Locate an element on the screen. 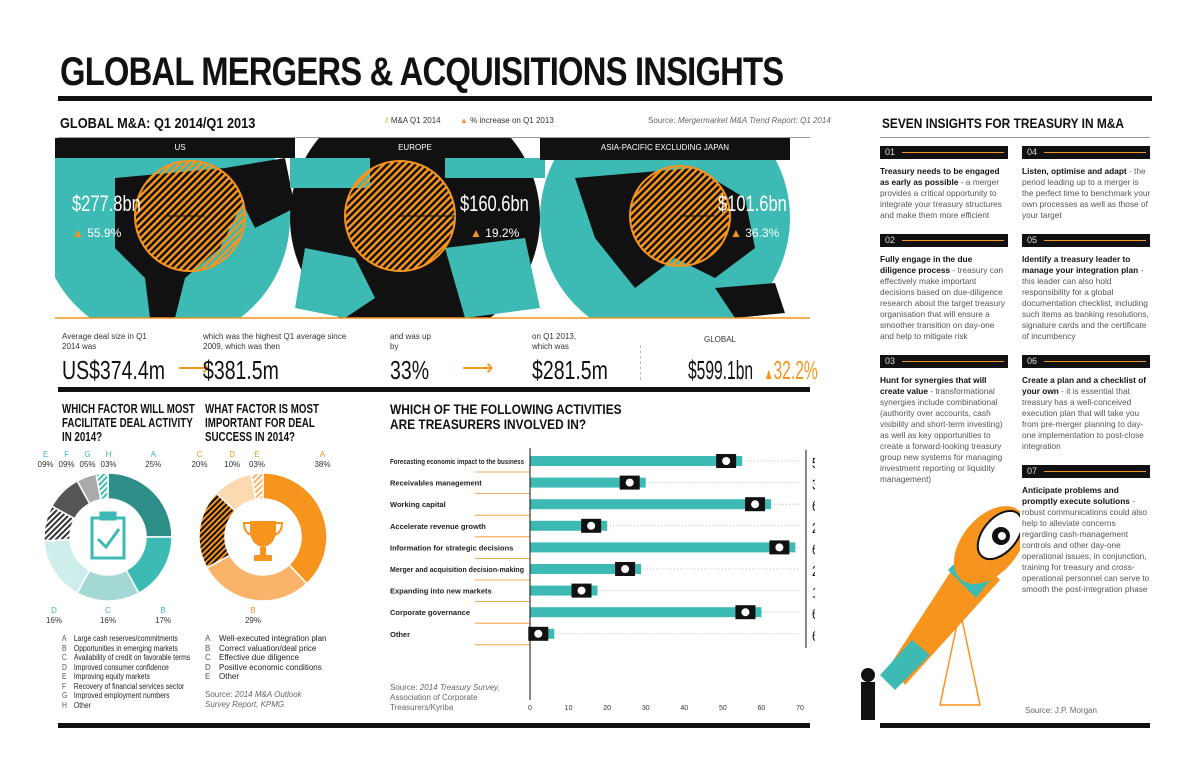  legend-item: E Improving equity markets is located at coordinates (106, 676).